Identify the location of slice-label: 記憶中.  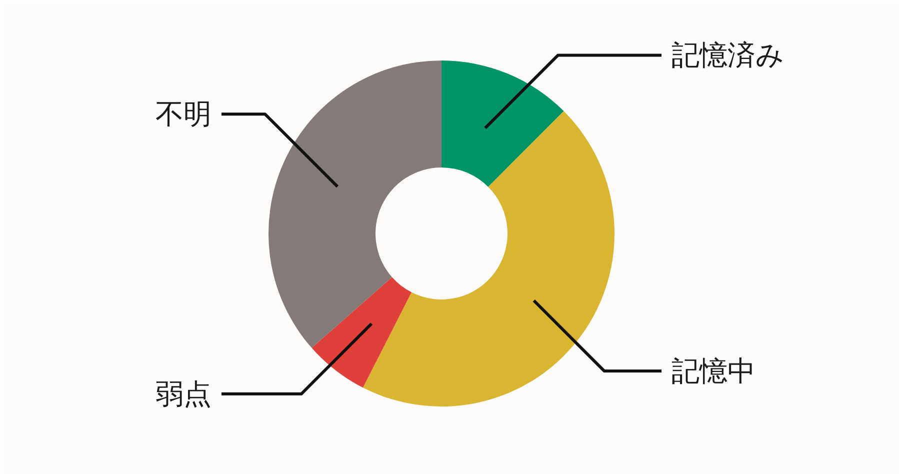
(714, 371).